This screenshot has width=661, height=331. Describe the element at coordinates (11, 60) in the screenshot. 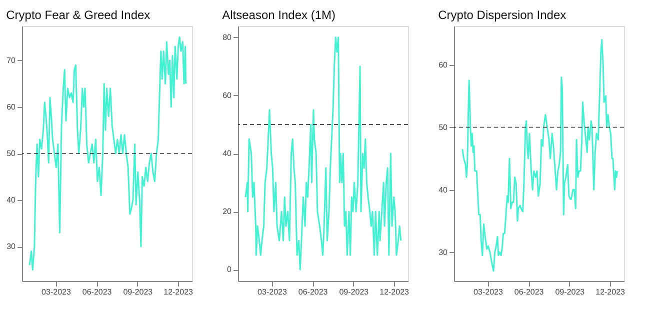

I see `y-tick-label: 70` at that location.